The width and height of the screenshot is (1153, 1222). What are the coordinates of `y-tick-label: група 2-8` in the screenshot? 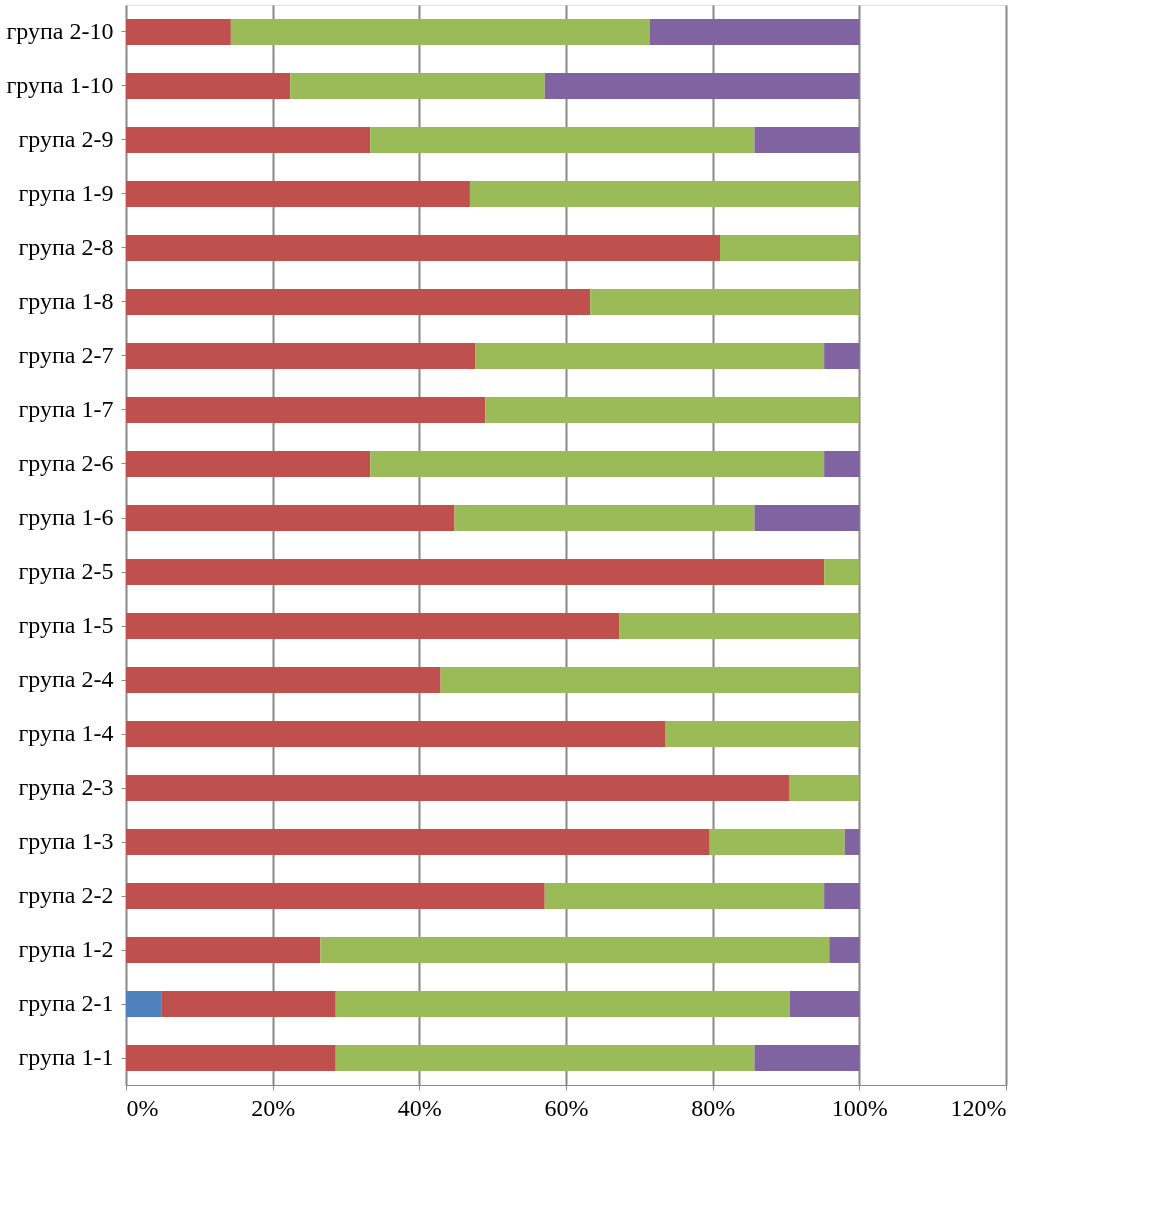 It's located at (66, 247).